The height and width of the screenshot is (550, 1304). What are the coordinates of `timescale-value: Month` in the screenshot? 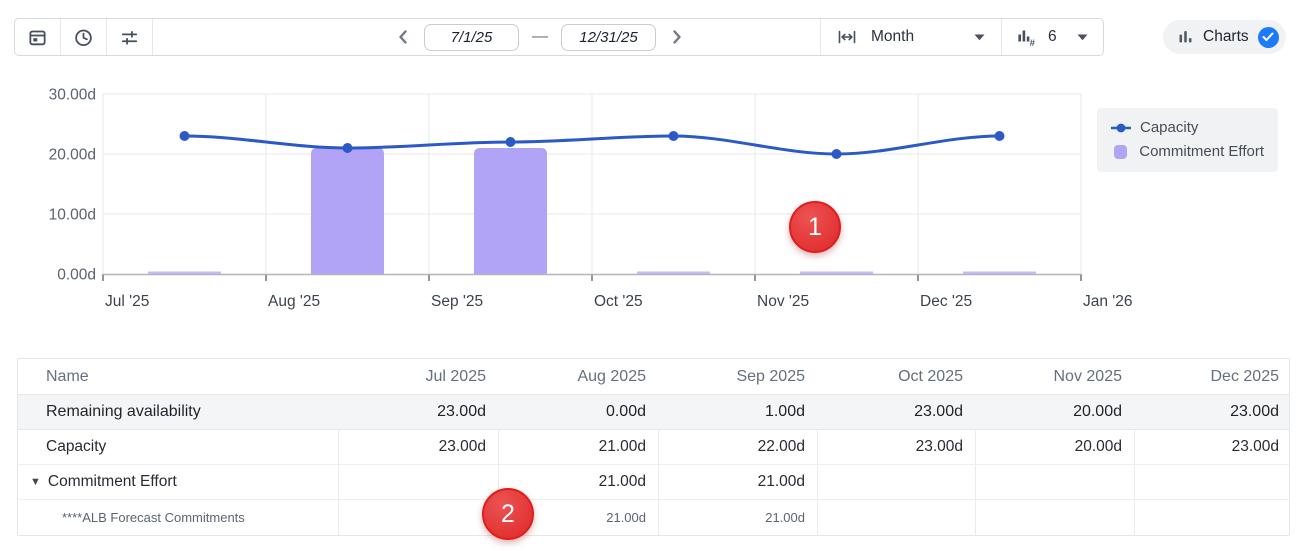 It's located at (893, 36).